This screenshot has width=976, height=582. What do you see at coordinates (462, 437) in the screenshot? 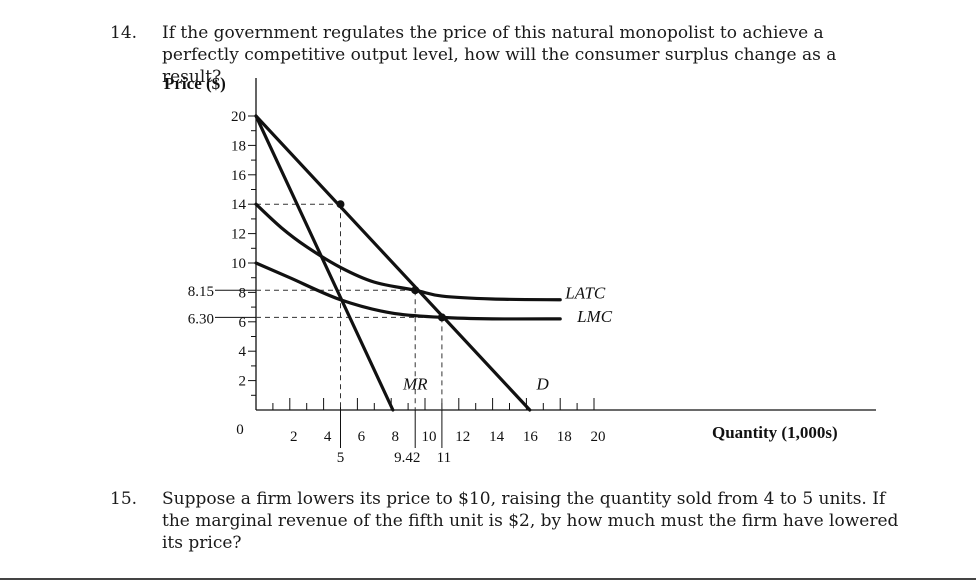
I see `x-tick-label: 12` at bounding box center [462, 437].